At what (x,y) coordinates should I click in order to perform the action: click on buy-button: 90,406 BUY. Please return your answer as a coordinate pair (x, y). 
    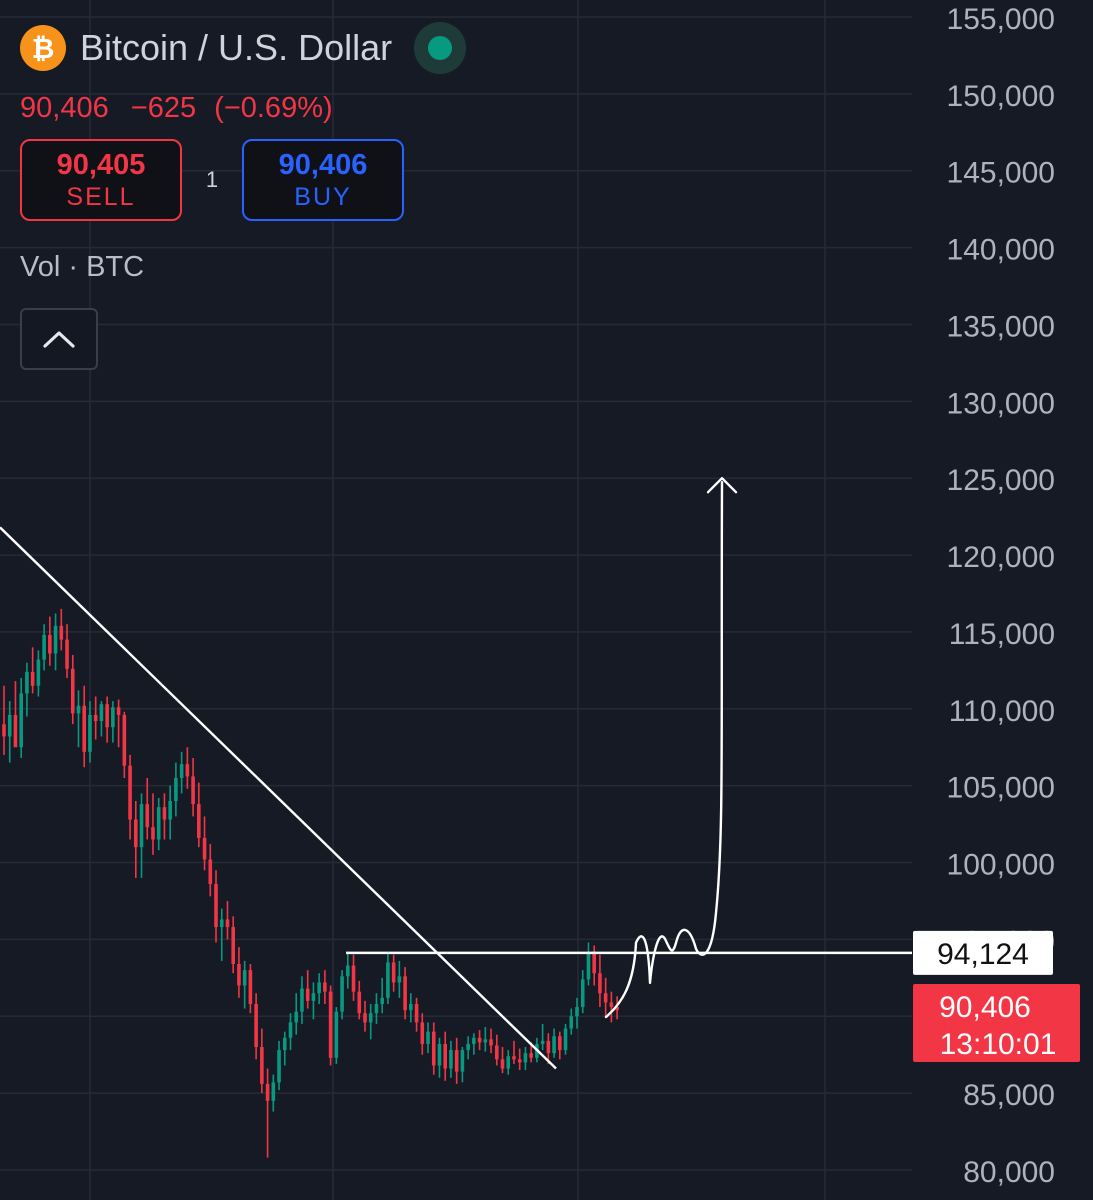
    Looking at the image, I should click on (323, 180).